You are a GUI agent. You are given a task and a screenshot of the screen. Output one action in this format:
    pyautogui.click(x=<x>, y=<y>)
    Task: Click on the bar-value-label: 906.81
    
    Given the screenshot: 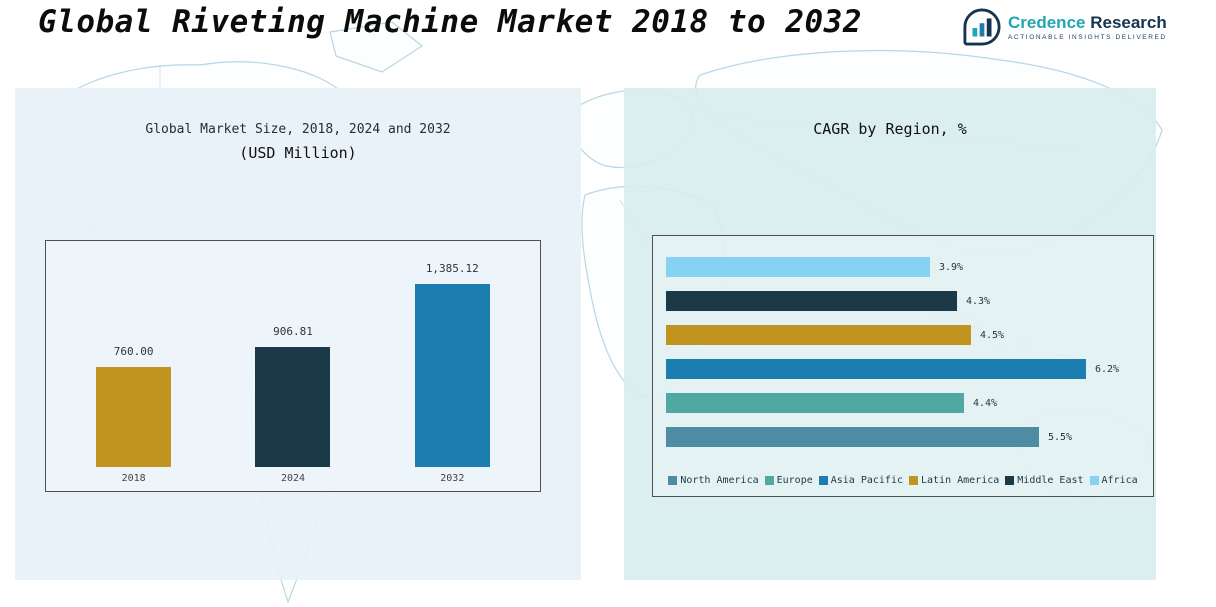 What is the action you would take?
    pyautogui.click(x=293, y=331)
    